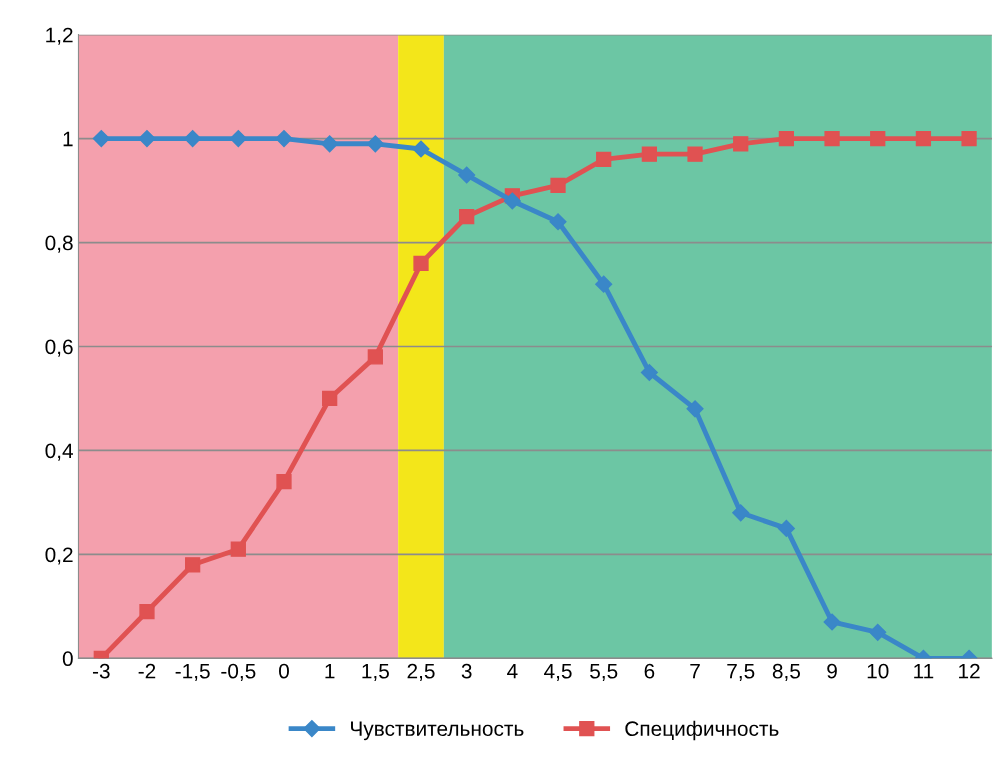  I want to click on x-tick-label: 1, so click(330, 671).